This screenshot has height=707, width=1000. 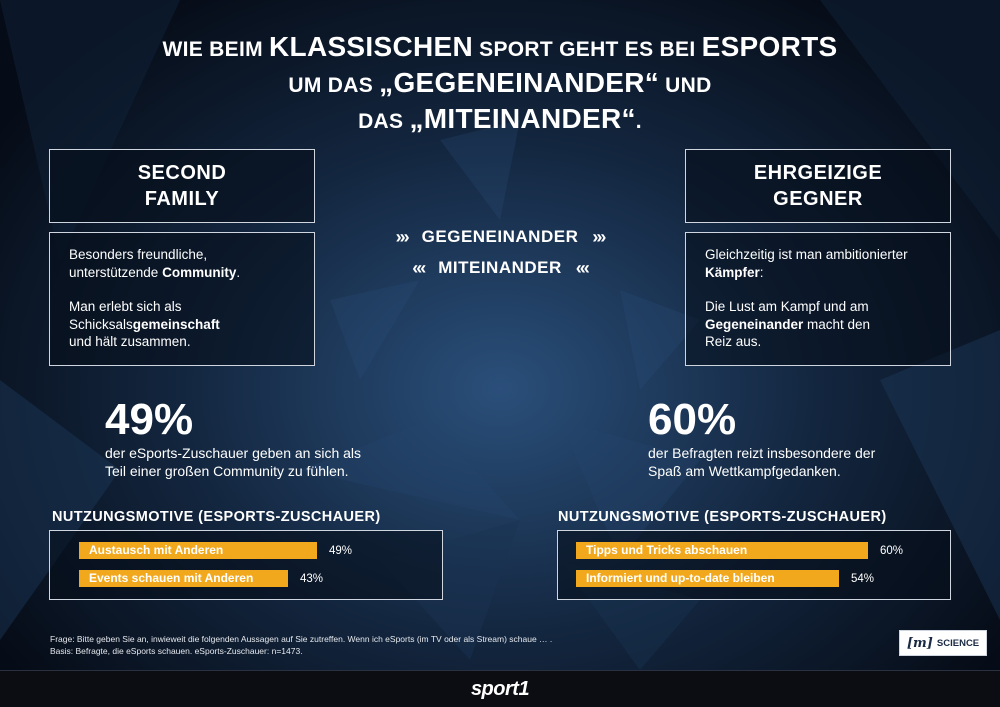 I want to click on headline-text-emphasis: „Miteinander“, so click(x=522, y=118).